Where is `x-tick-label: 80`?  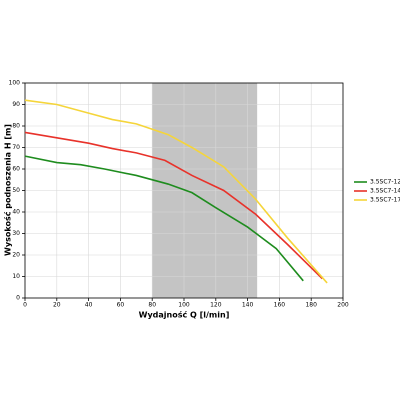 x-tick-label: 80 is located at coordinates (152, 305).